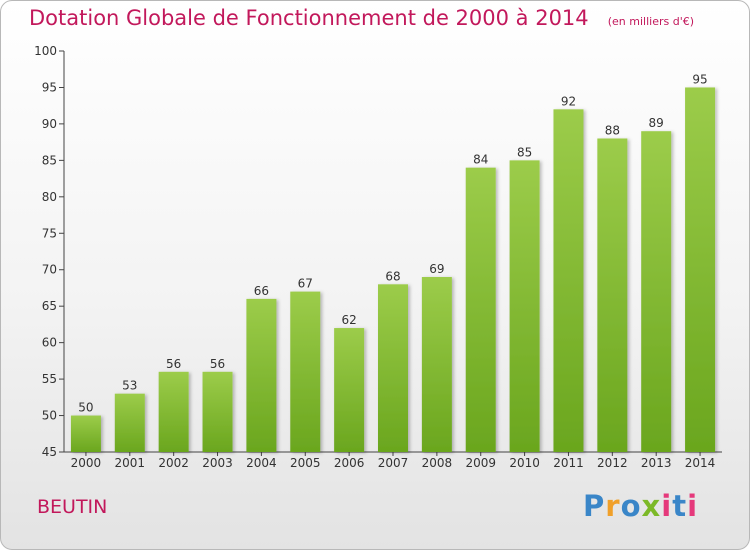 Image resolution: width=750 pixels, height=550 pixels. Describe the element at coordinates (49, 124) in the screenshot. I see `y-tick-label: 90` at that location.